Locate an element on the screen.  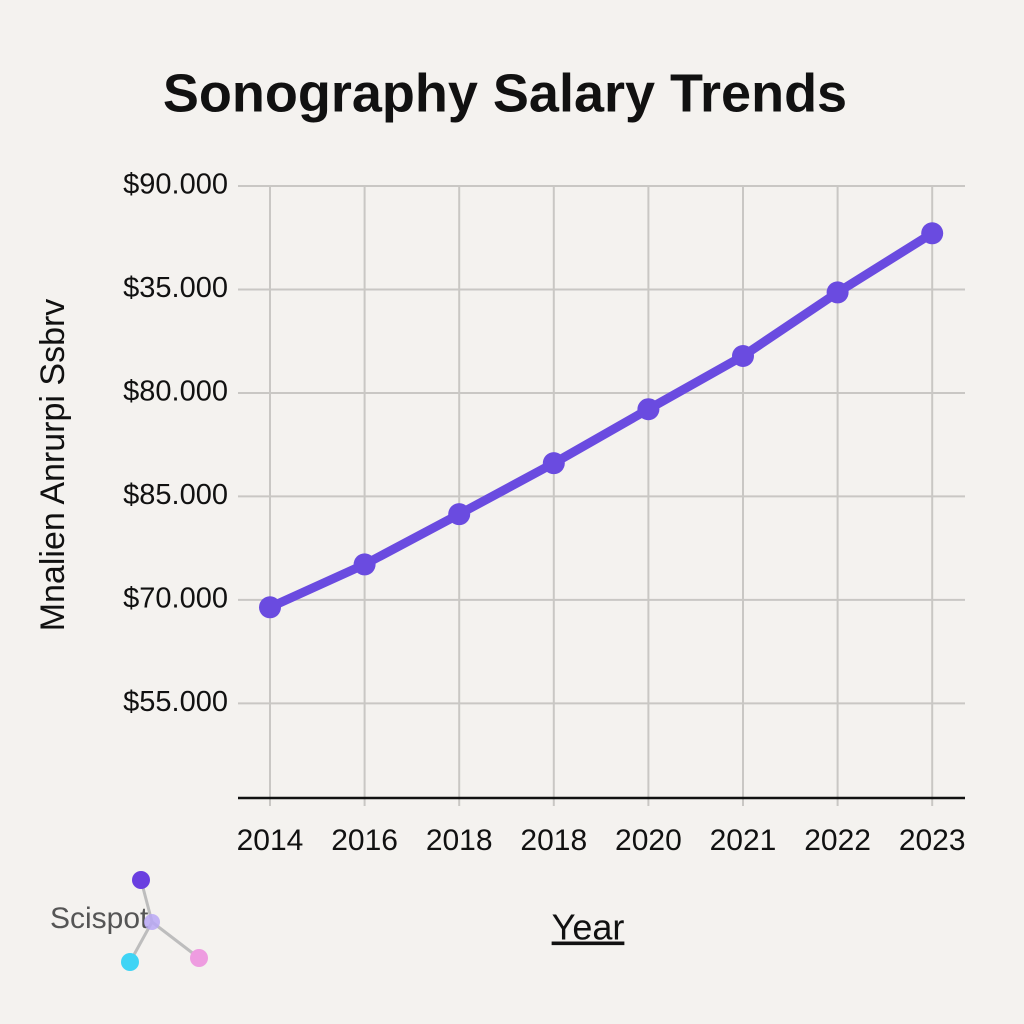
logo: Scispot is located at coordinates (129, 921).